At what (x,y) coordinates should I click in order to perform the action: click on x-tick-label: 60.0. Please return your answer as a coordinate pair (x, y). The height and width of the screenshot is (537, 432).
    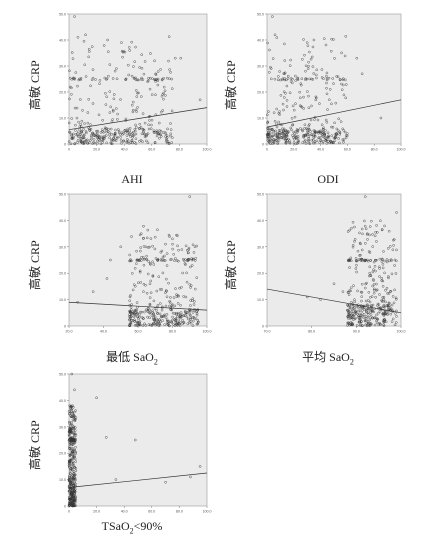
    Looking at the image, I should click on (347, 150).